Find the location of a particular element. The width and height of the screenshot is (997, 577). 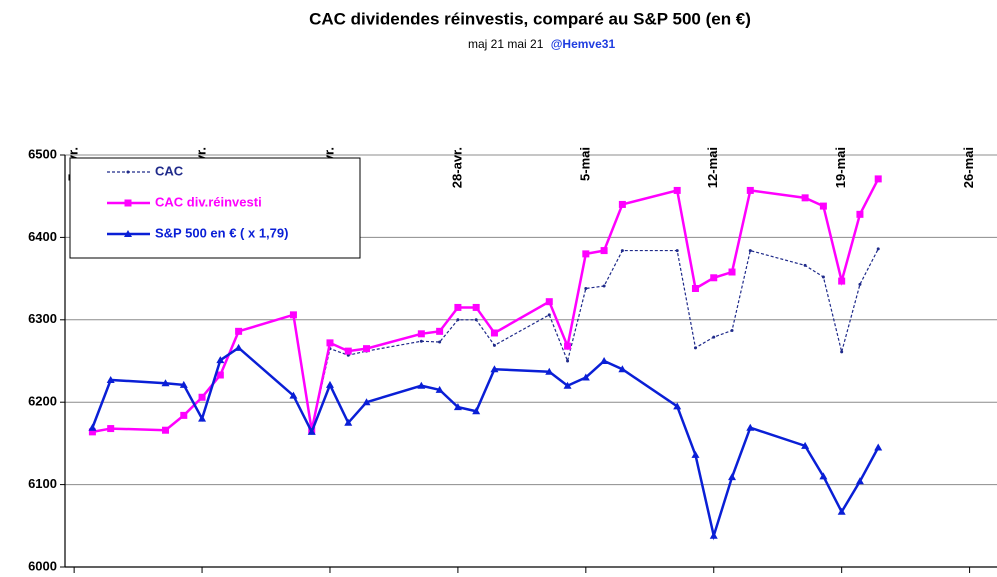

x-tick-label: 12-mai is located at coordinates (712, 167).